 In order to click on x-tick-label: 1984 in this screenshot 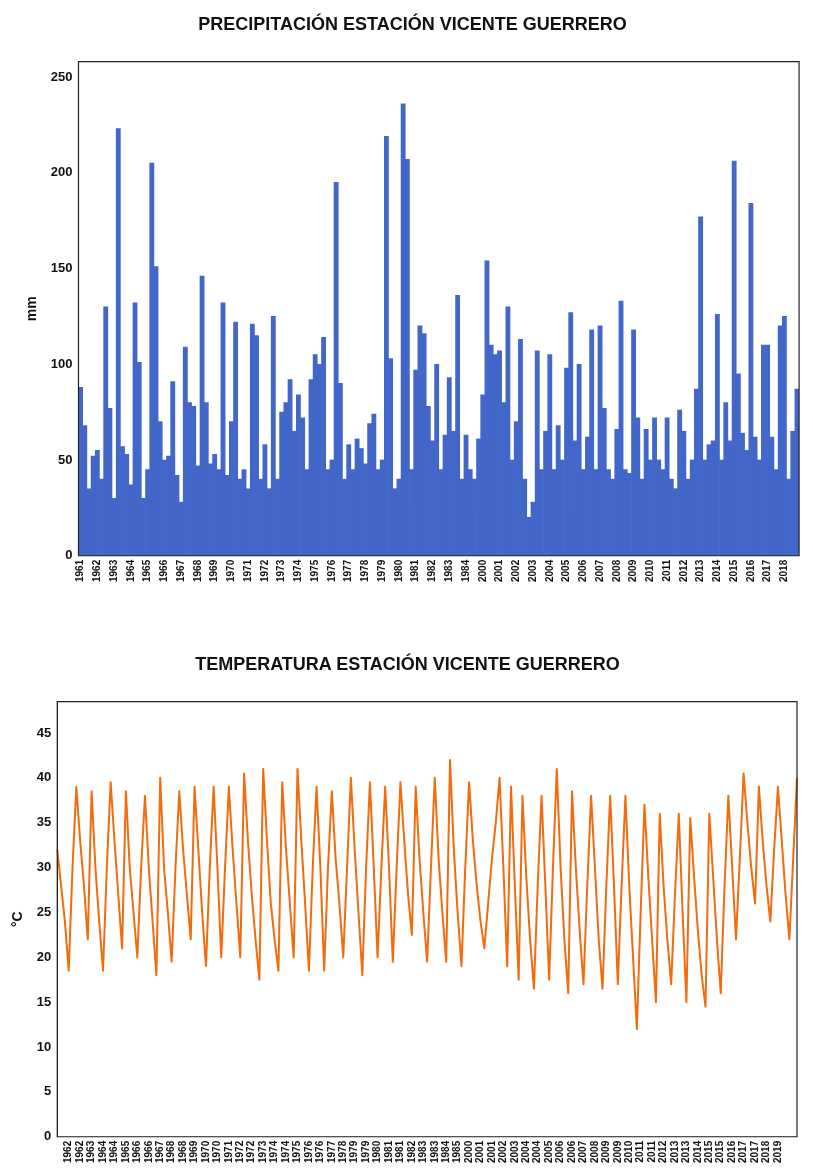, I will do `click(465, 570)`.